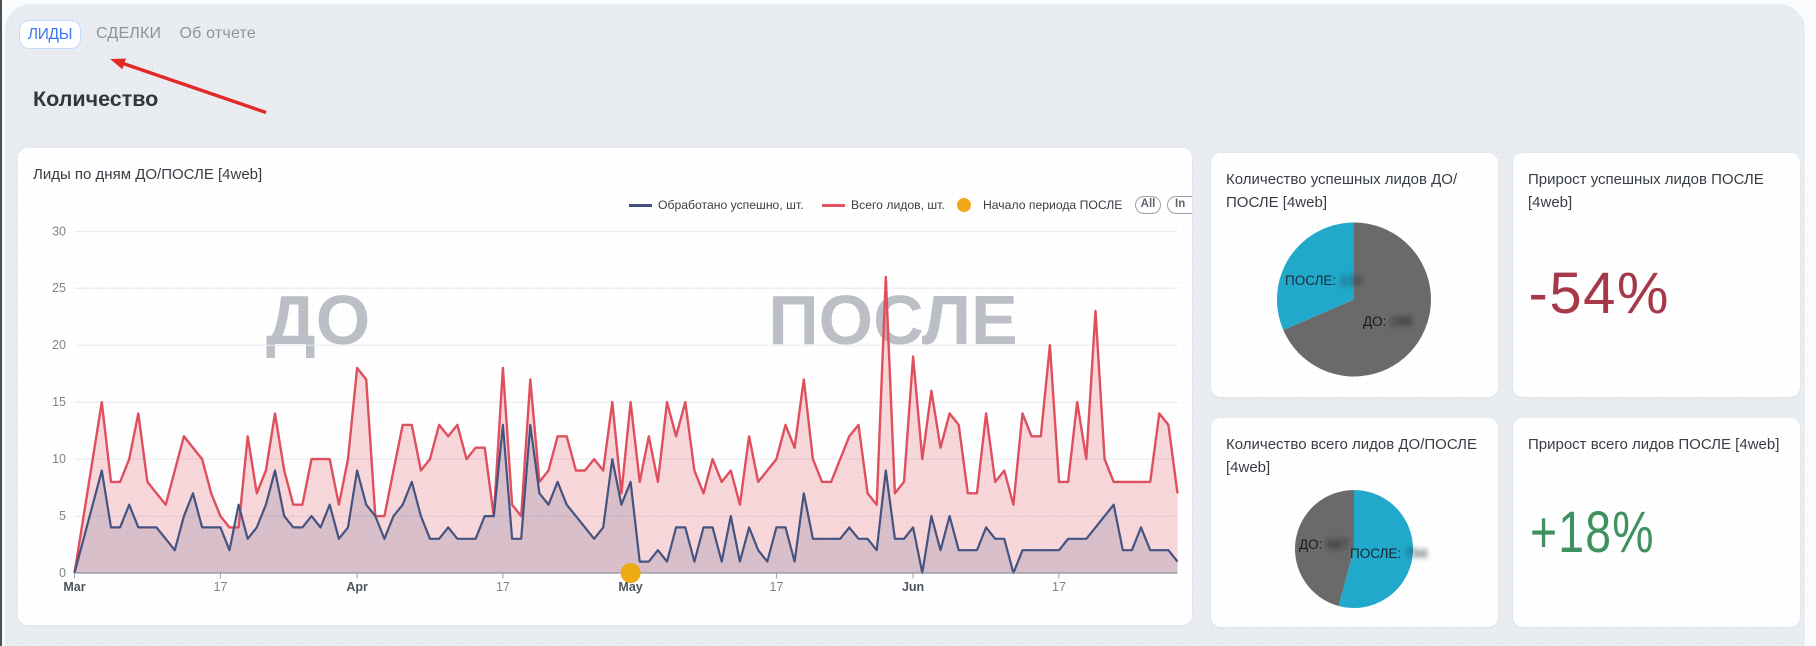 The height and width of the screenshot is (646, 1816). What do you see at coordinates (1389, 553) in the screenshot?
I see `svg-text: ПОСЛЕ: 794` at bounding box center [1389, 553].